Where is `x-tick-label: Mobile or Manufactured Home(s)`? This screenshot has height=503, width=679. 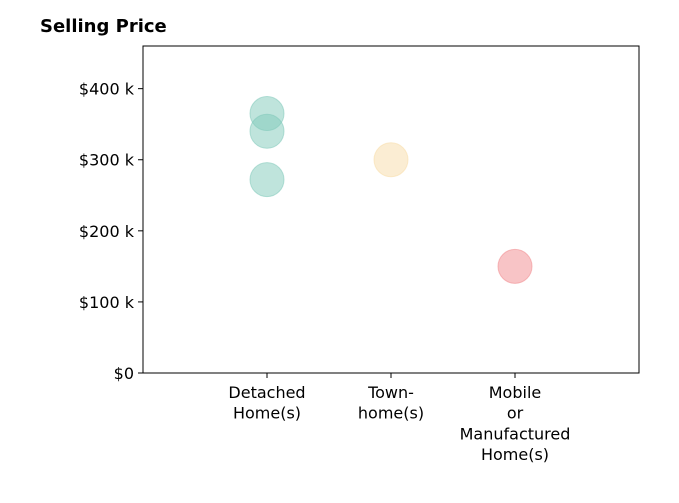
x-tick-label: Mobile or Manufactured Home(s) is located at coordinates (515, 423).